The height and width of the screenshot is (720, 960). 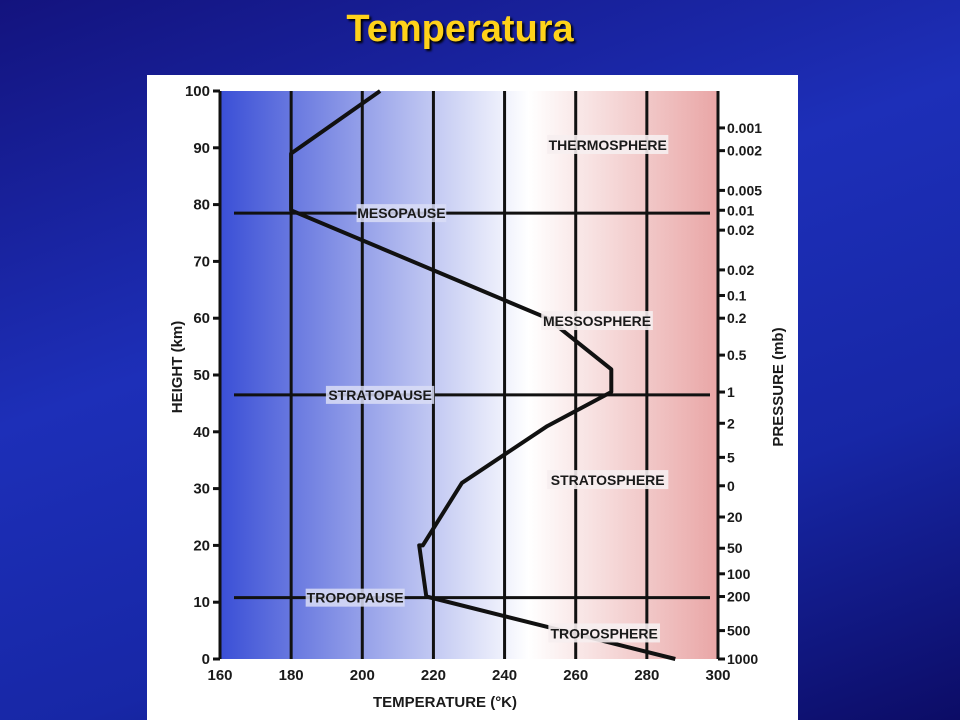 I want to click on x-tick-label: 180, so click(x=291, y=675).